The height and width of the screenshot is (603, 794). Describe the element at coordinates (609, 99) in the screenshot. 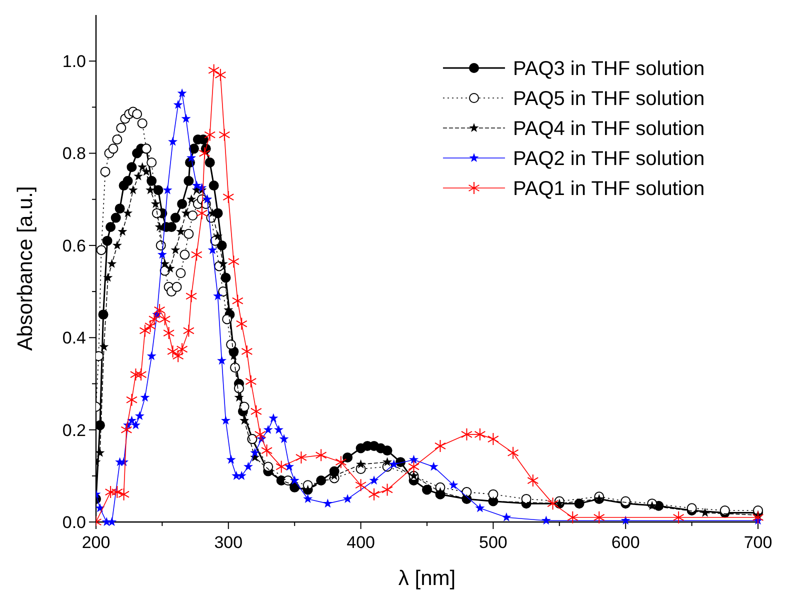

I see `legend-label: PAQ5 in THF solution` at that location.